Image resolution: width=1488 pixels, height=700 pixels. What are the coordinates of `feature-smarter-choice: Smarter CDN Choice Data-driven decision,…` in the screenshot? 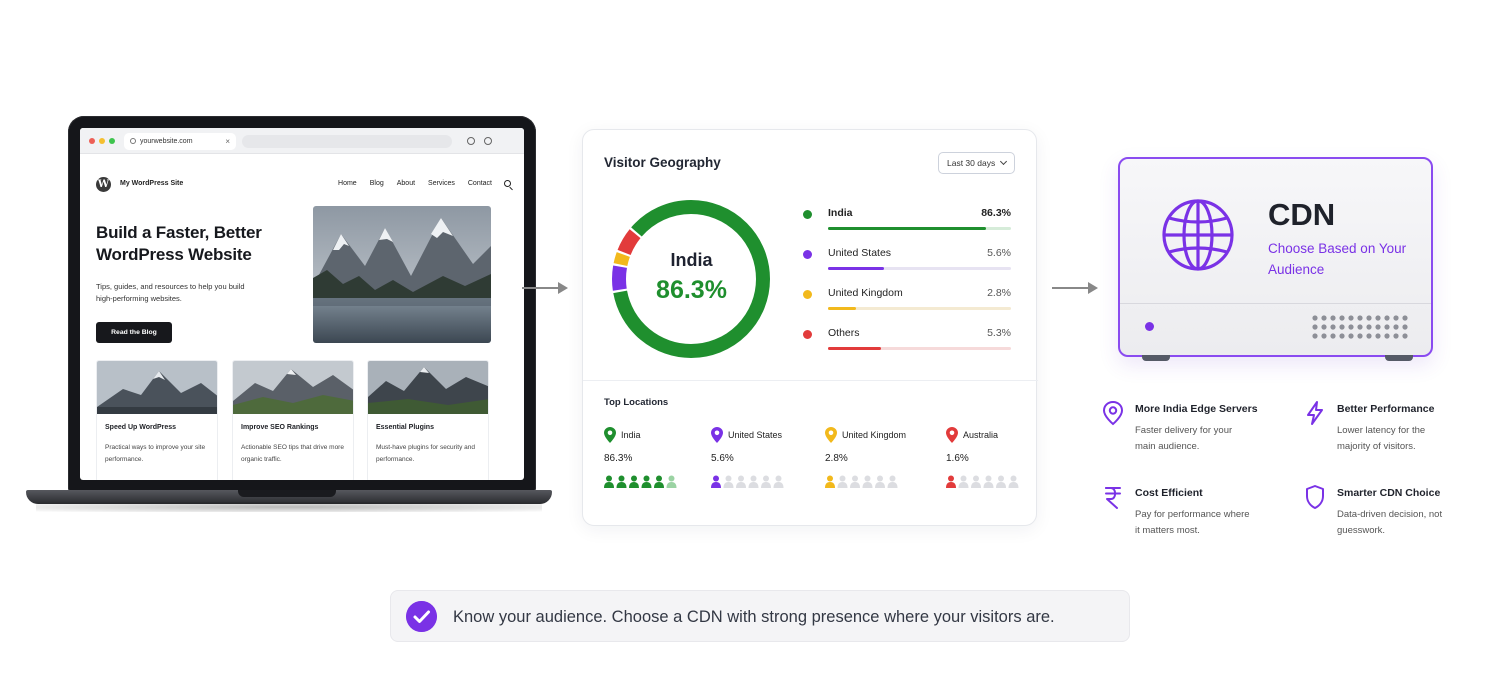 It's located at (1383, 519).